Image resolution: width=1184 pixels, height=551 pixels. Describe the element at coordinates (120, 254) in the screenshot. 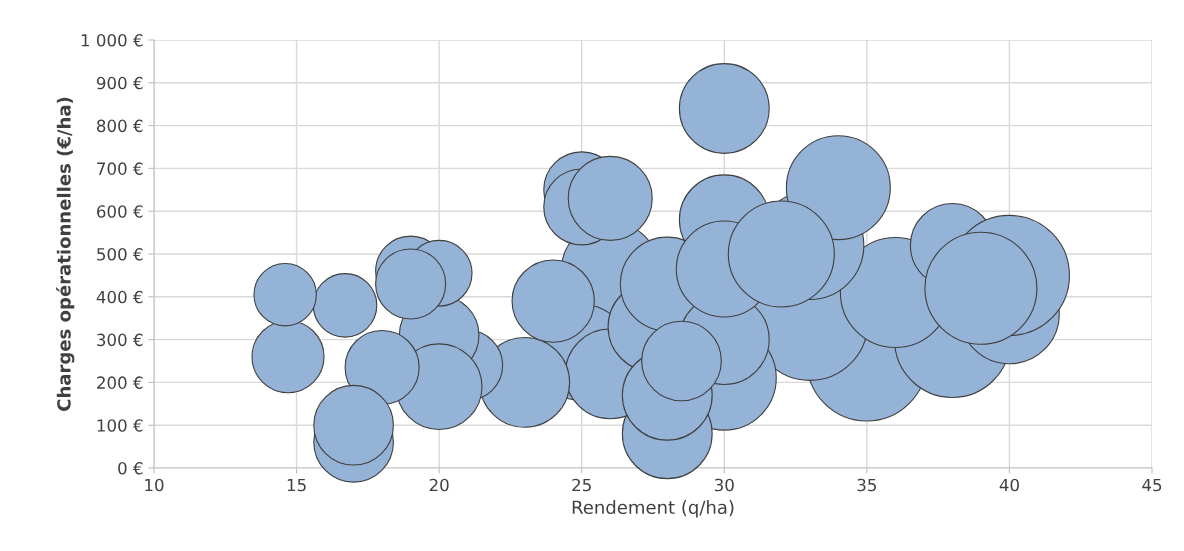

I see `y-tick-label: 500 €` at that location.